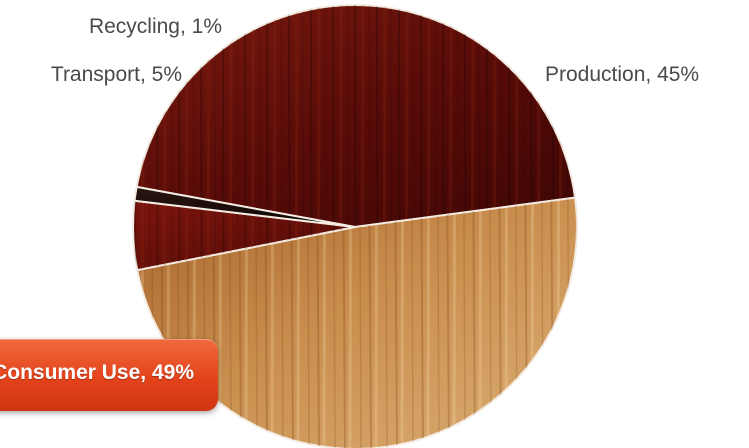 Image resolution: width=749 pixels, height=448 pixels. Describe the element at coordinates (116, 74) in the screenshot. I see `slice-label-transport: Transport, 5%` at that location.